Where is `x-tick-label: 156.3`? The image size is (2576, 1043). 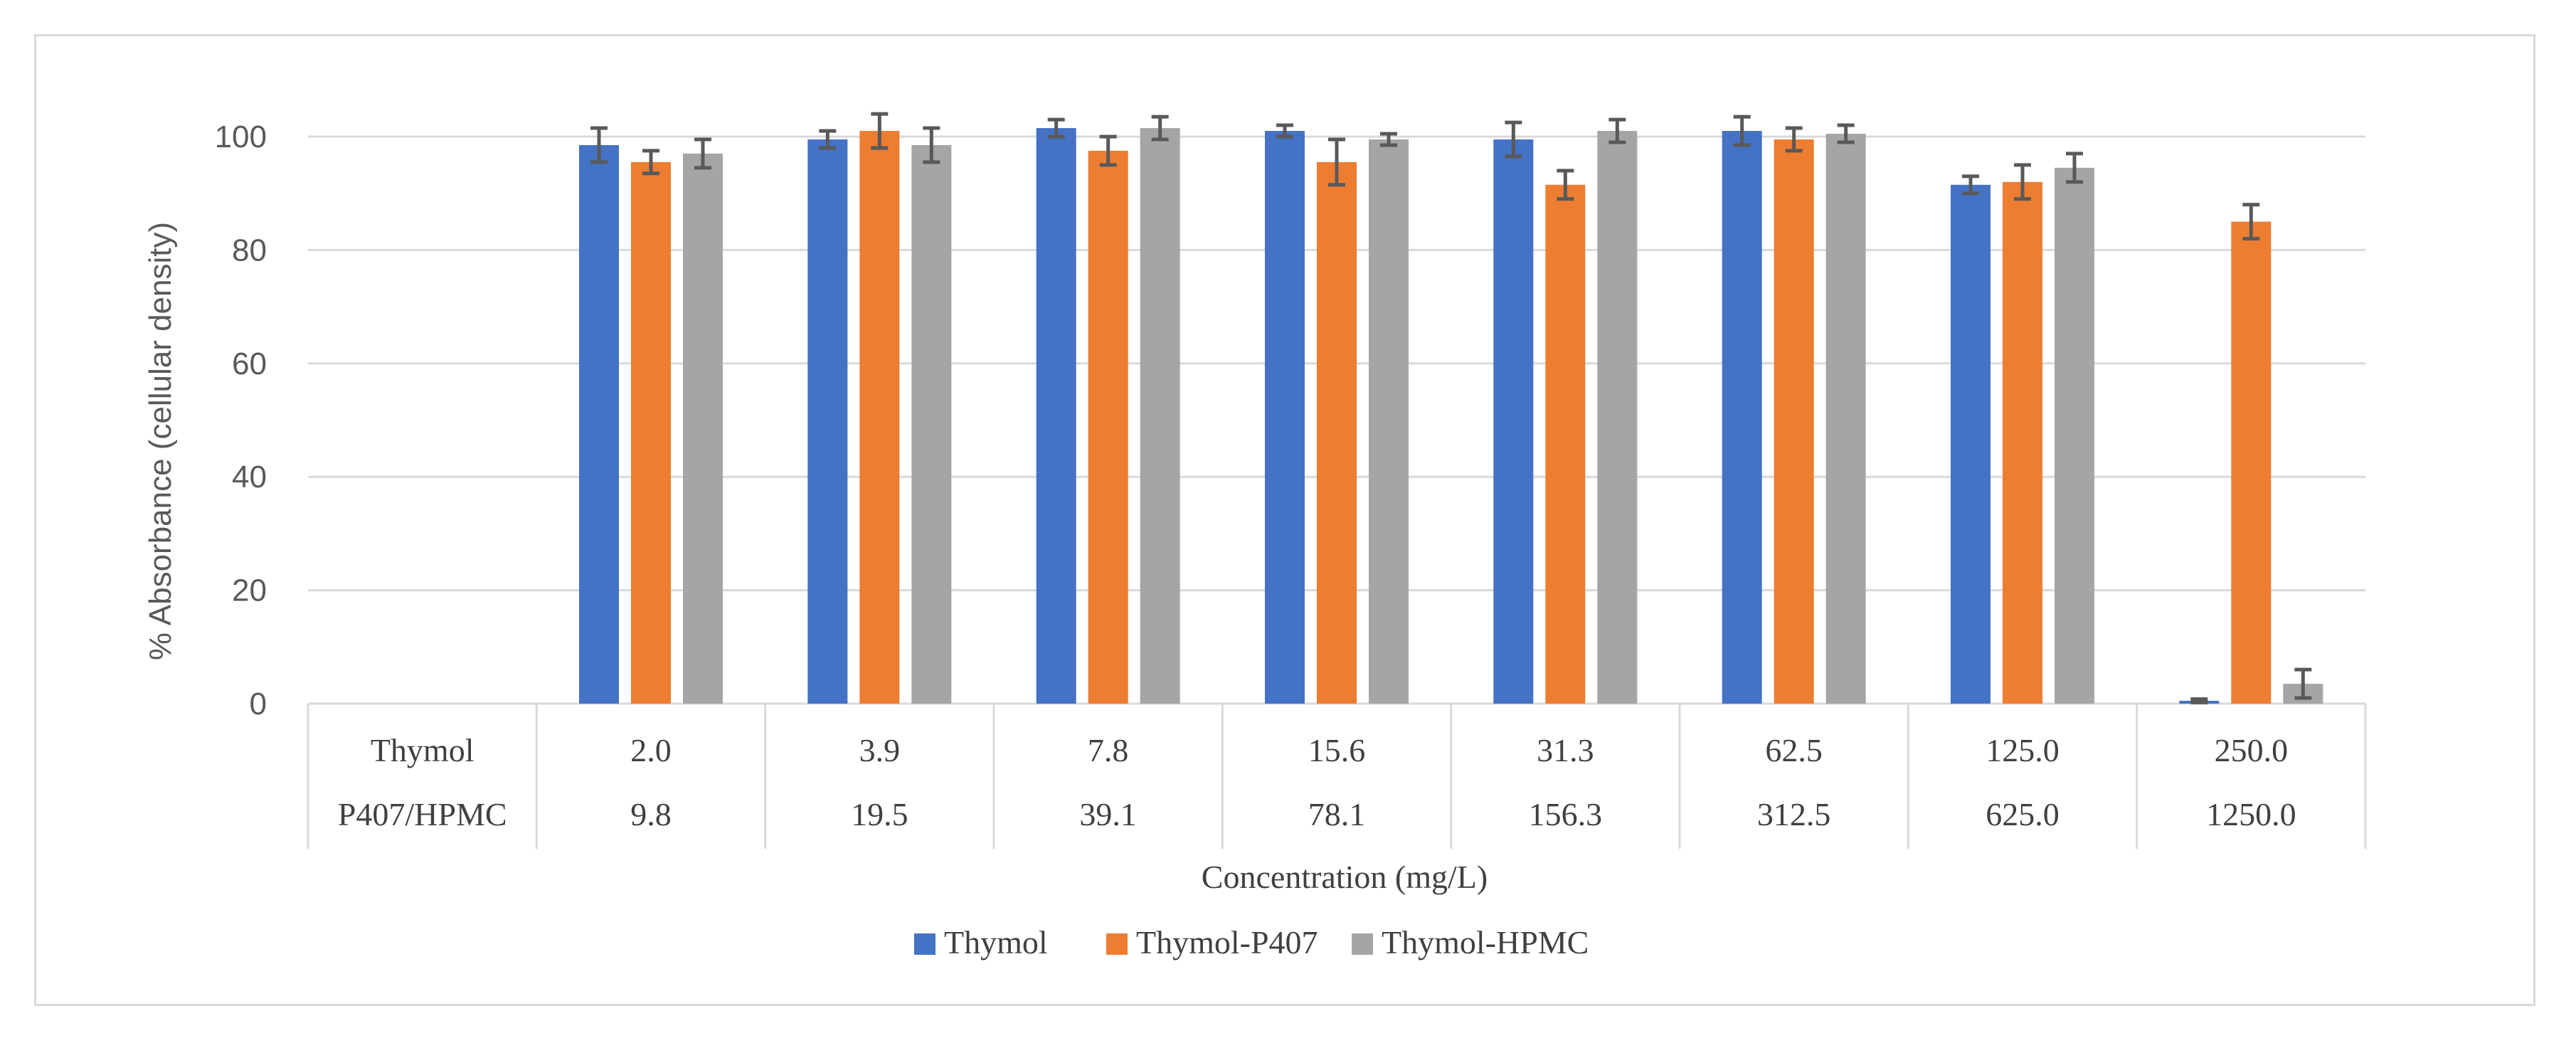 x-tick-label: 156.3 is located at coordinates (1566, 814).